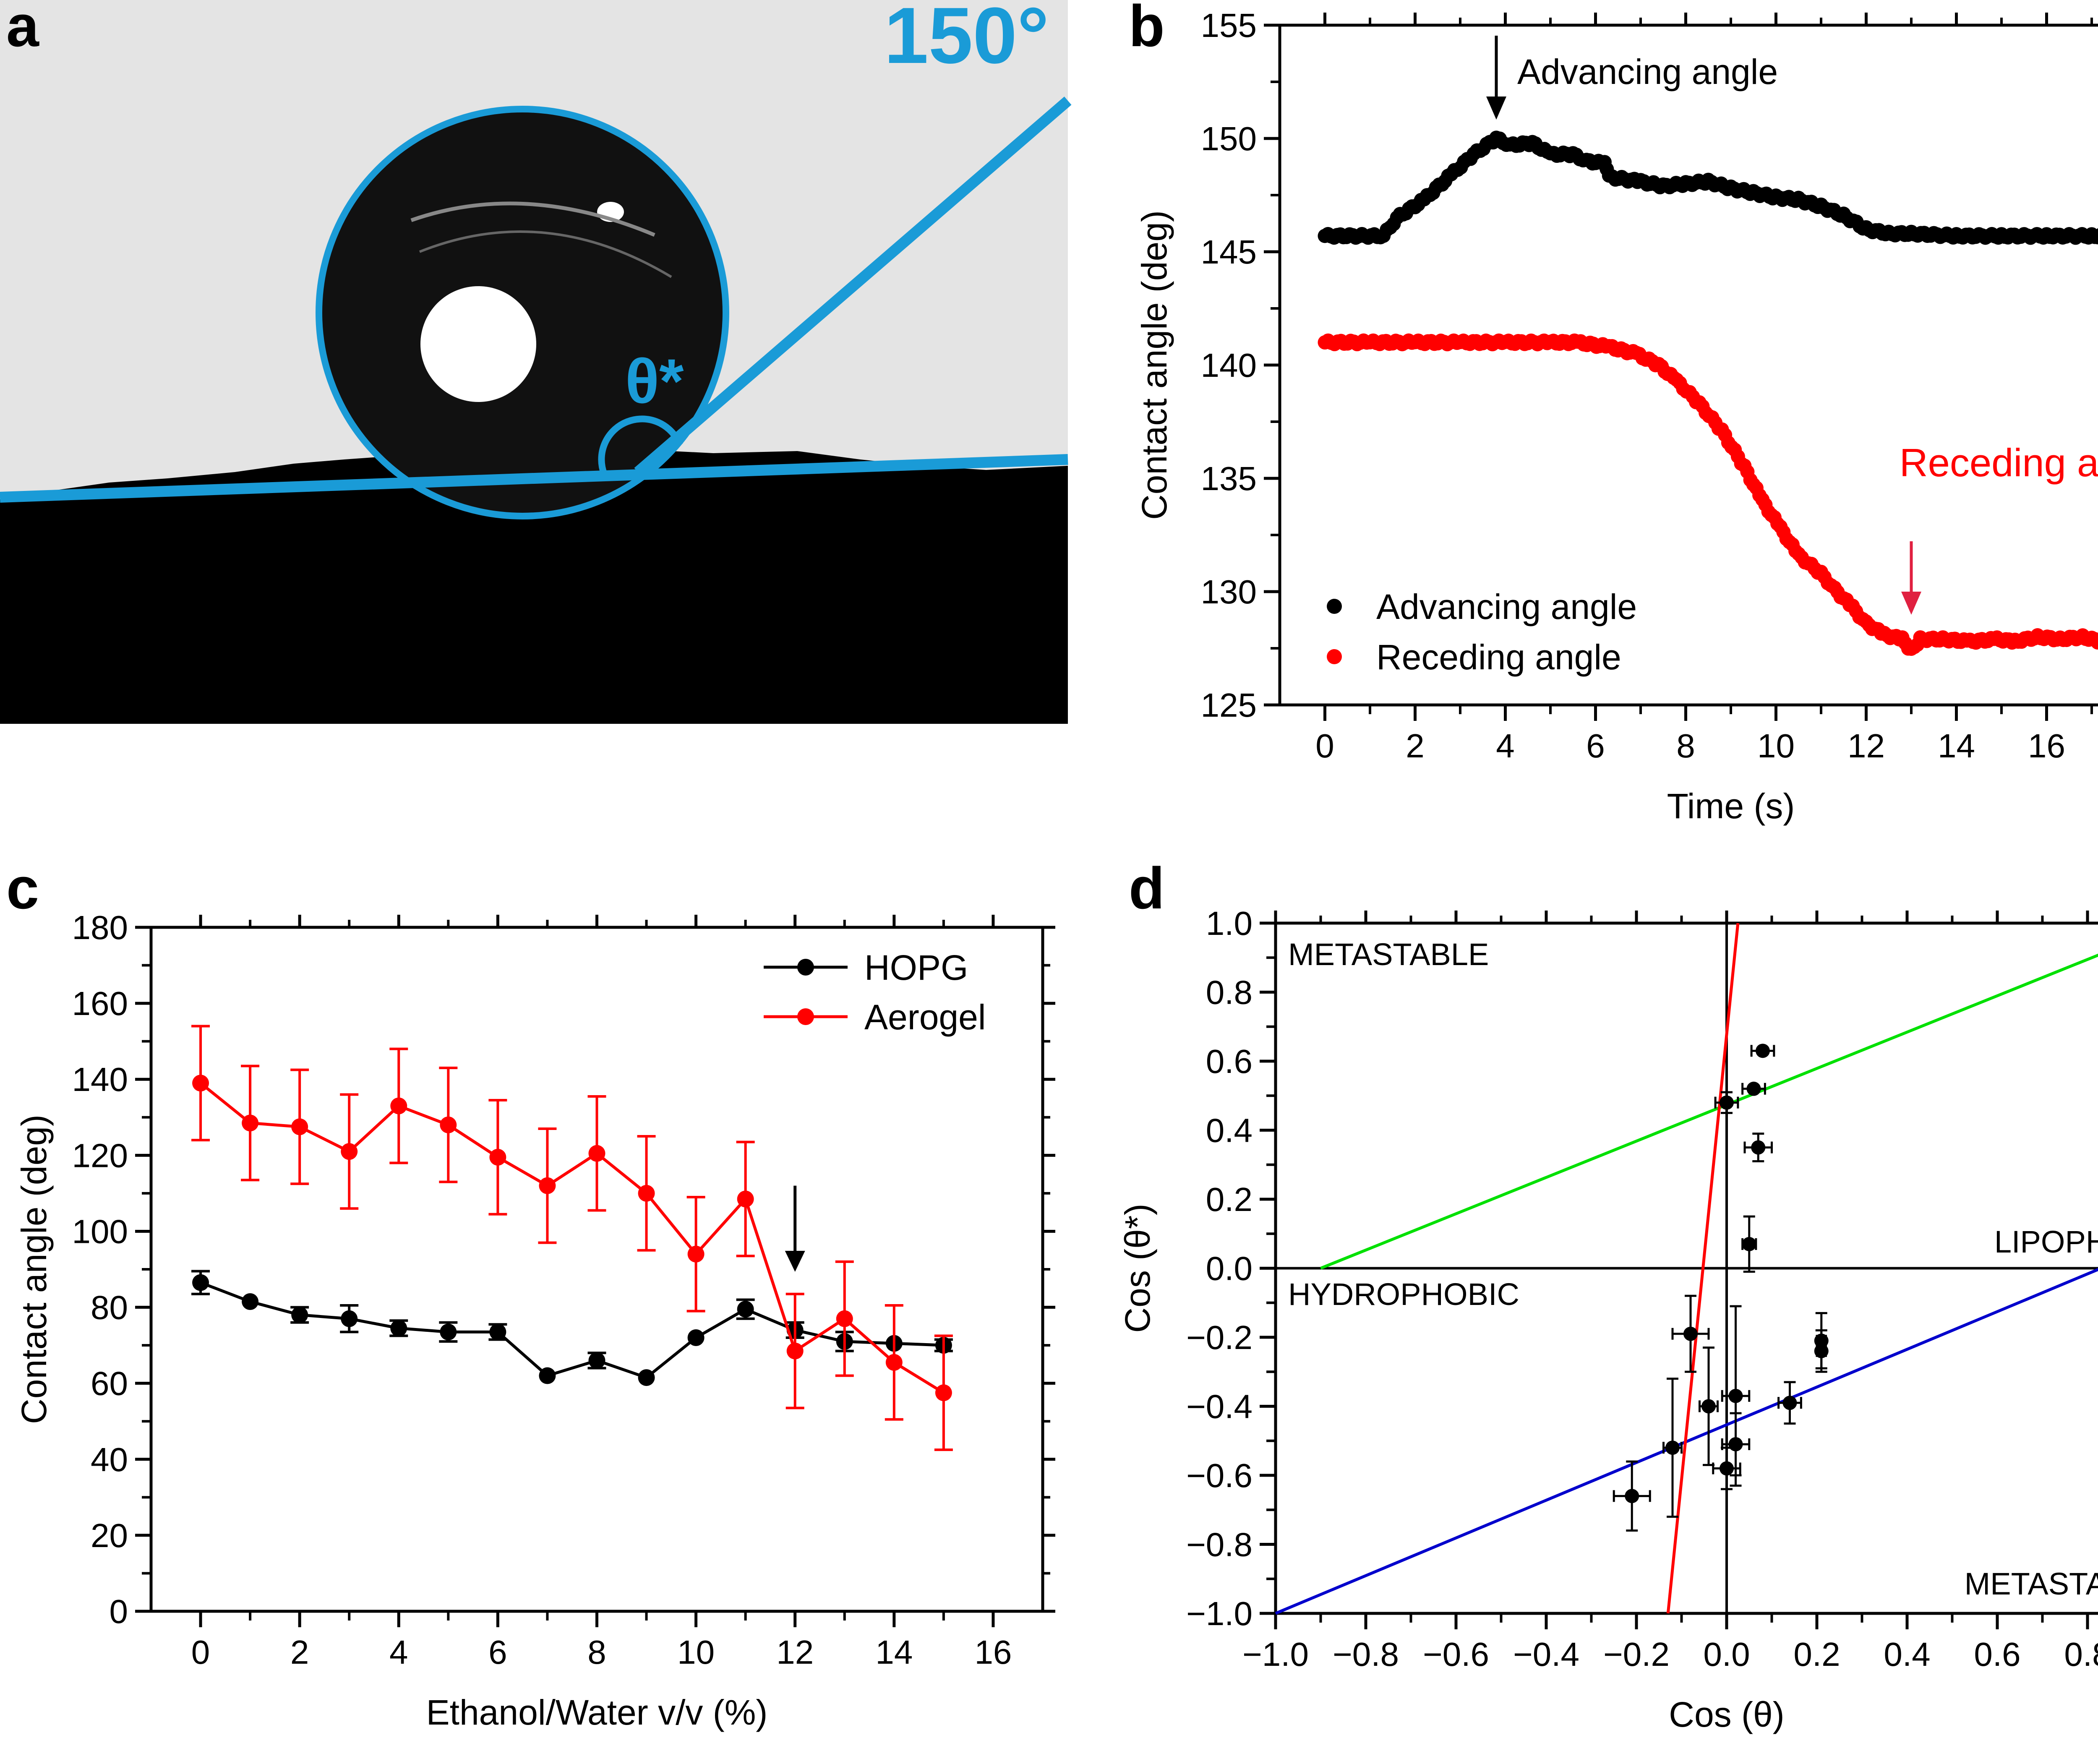 The height and width of the screenshot is (1764, 2098). I want to click on y-tick-label: 1.0, so click(1229, 923).